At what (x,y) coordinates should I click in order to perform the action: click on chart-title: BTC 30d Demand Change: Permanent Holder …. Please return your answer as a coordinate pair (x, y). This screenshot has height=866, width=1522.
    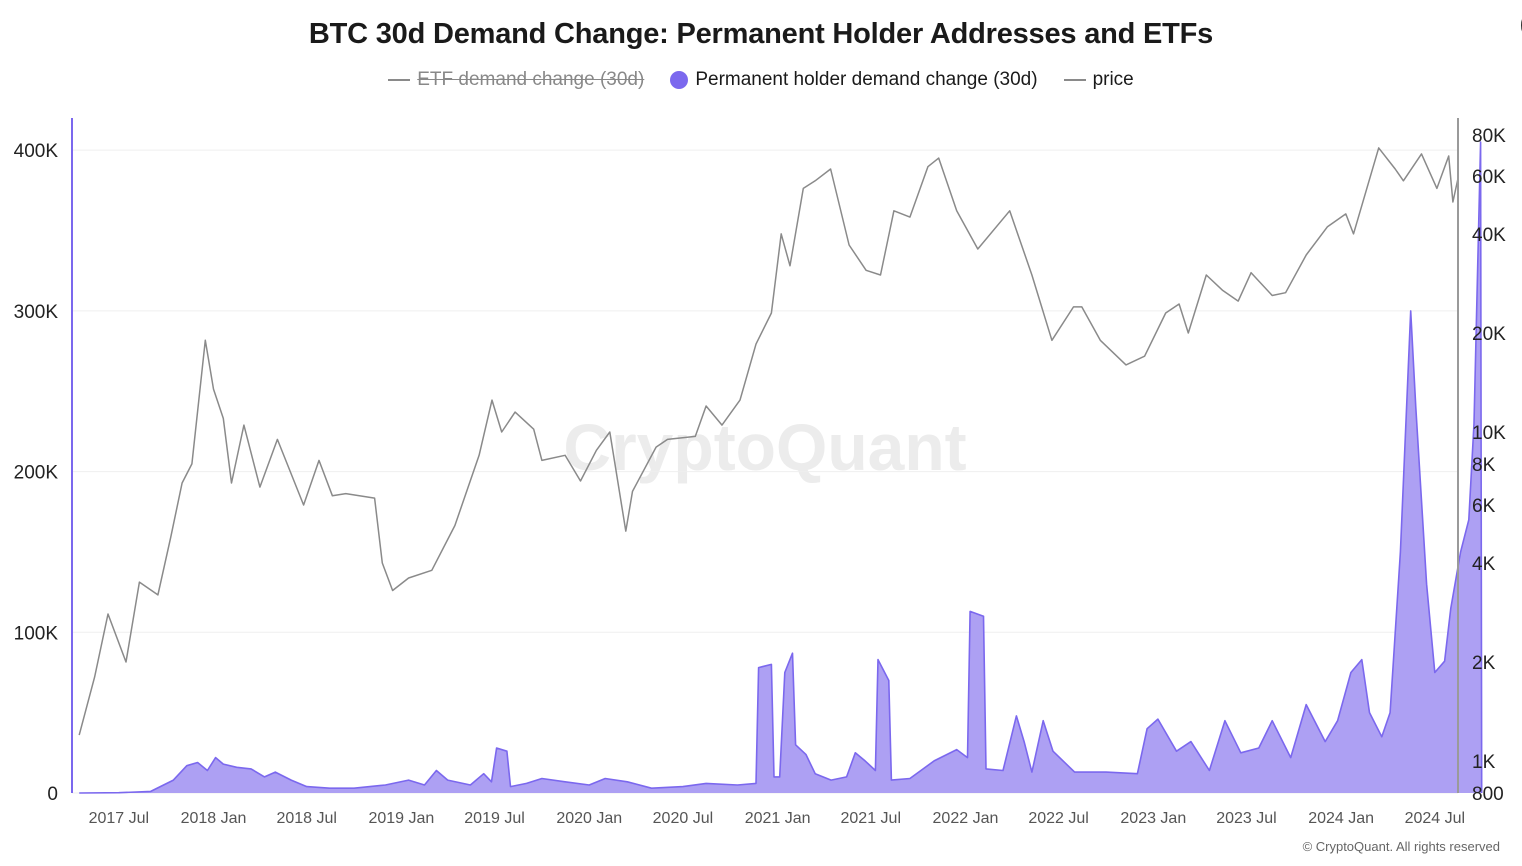
    Looking at the image, I should click on (761, 34).